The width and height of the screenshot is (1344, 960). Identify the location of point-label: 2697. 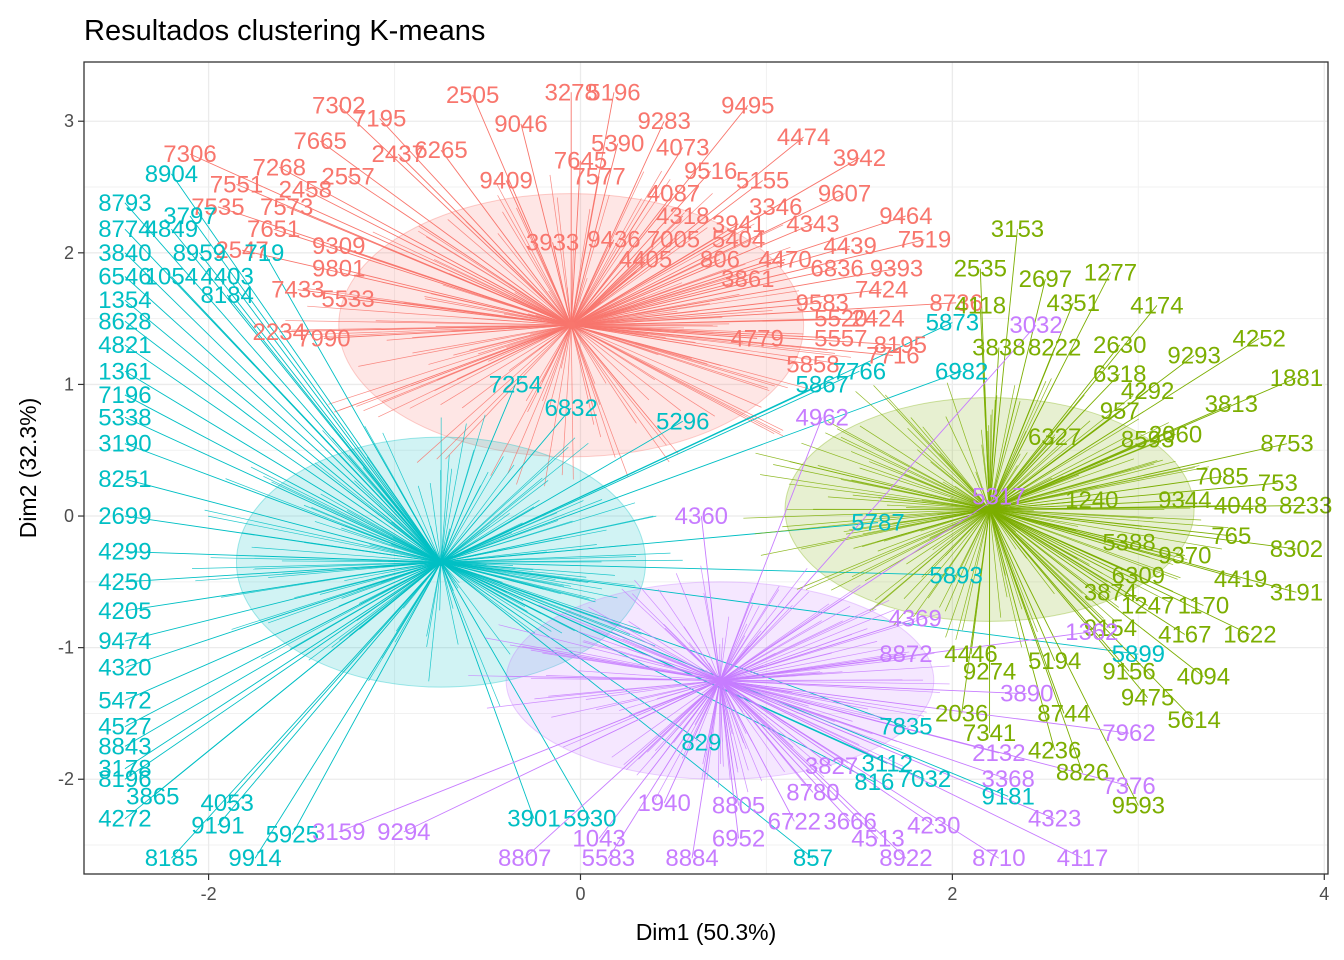
(1045, 279).